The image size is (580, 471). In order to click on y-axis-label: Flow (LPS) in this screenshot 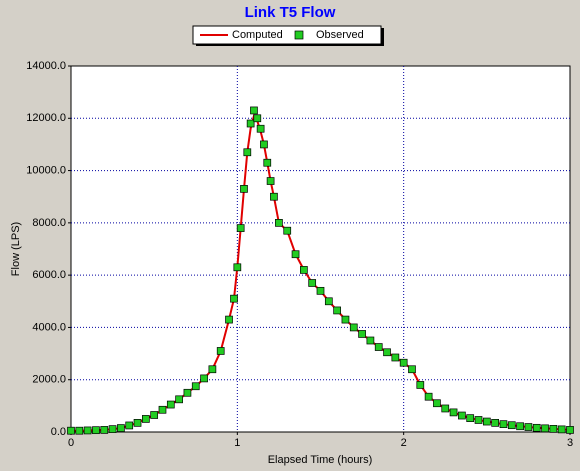, I will do `click(16, 249)`.